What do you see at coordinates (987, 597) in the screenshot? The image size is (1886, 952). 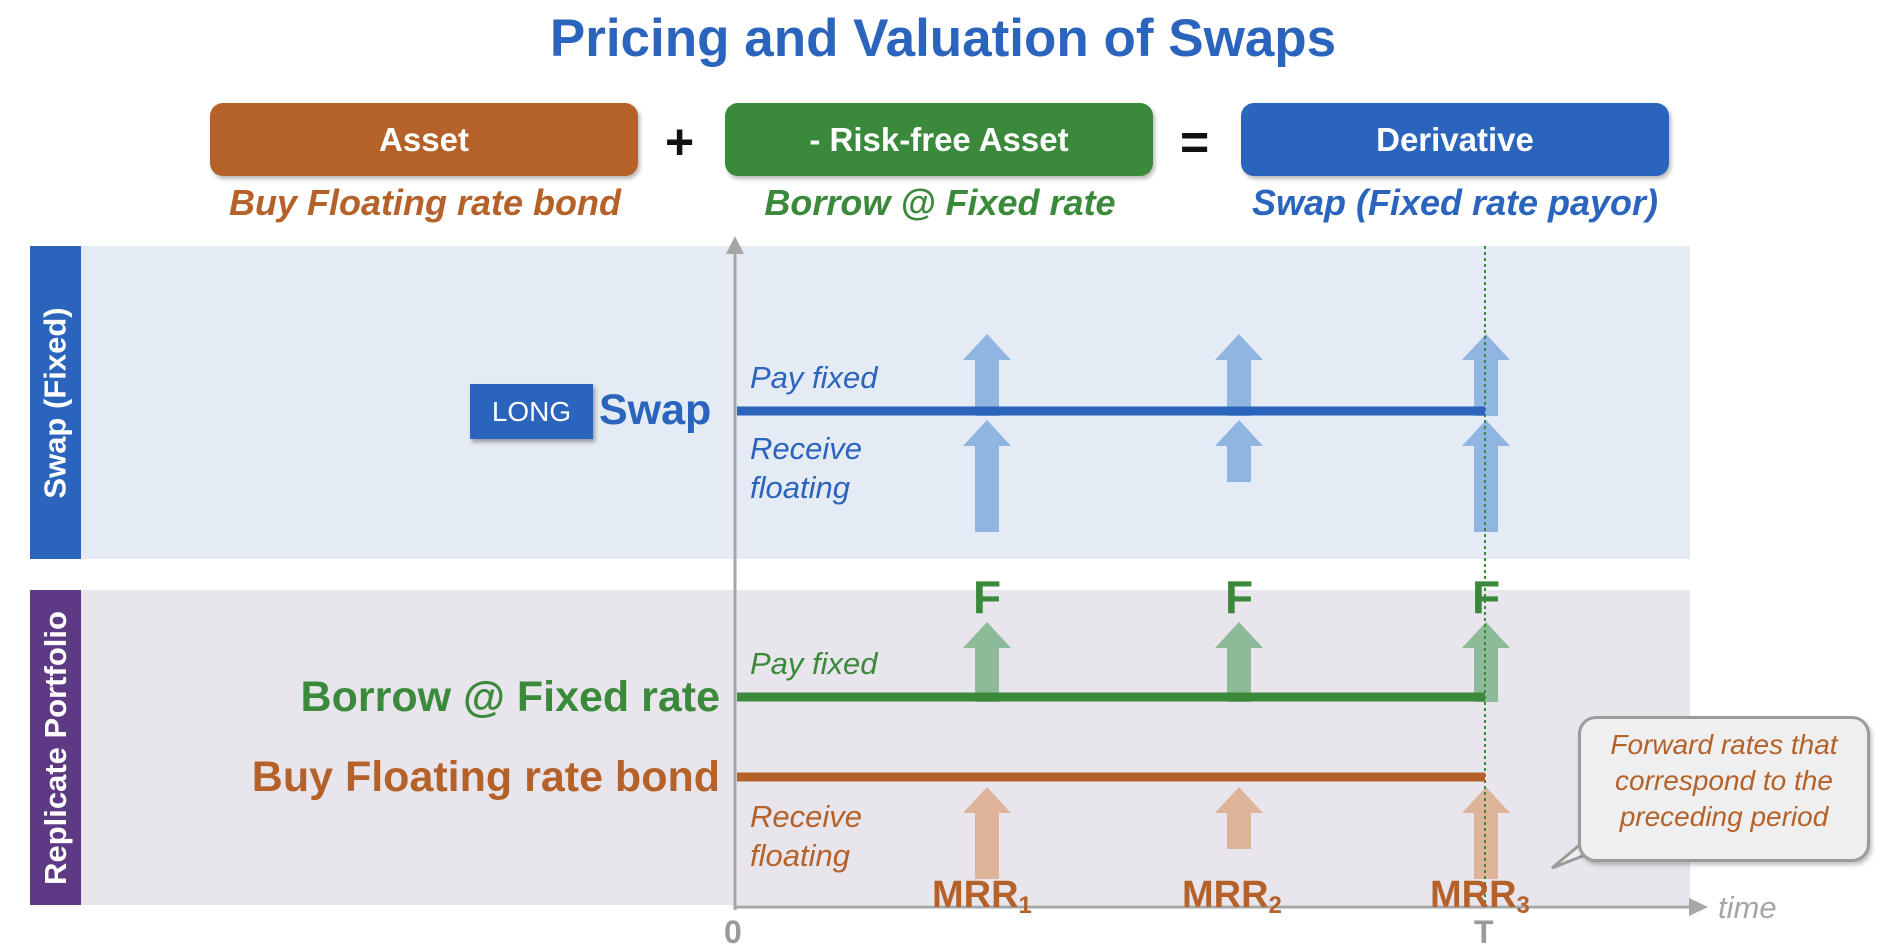 I see `fixed-payment-label-1: F` at bounding box center [987, 597].